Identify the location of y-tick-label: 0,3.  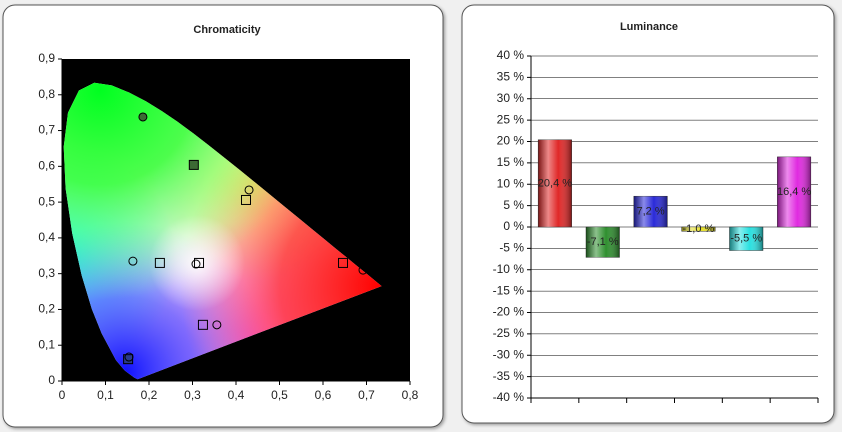
(46, 273).